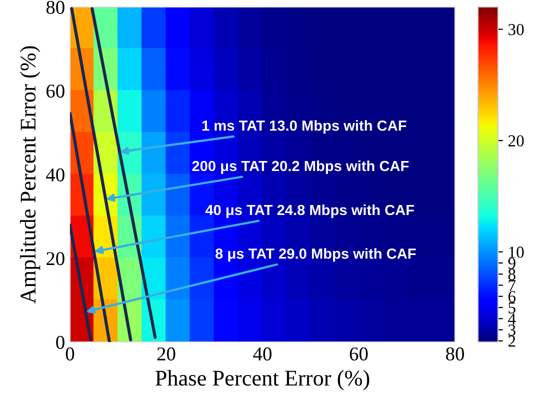  I want to click on annotation: 1 ms TAT 13.0 Mbps with CAF, so click(304, 127).